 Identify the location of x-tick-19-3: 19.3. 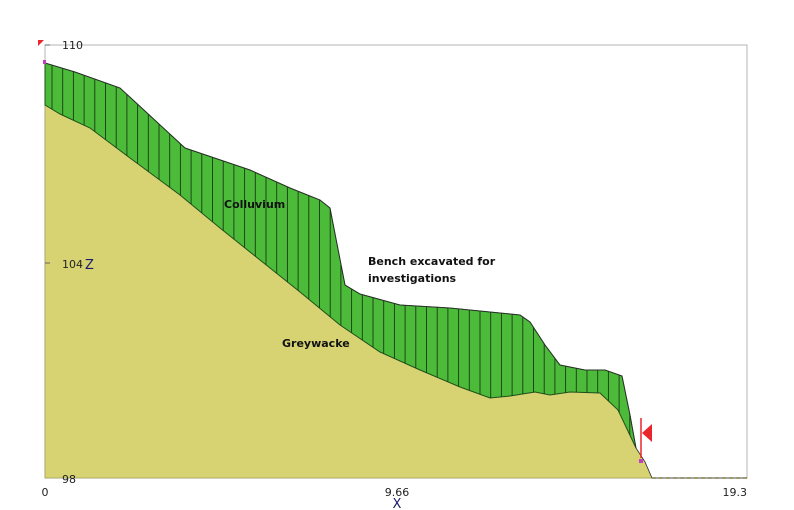
(735, 492).